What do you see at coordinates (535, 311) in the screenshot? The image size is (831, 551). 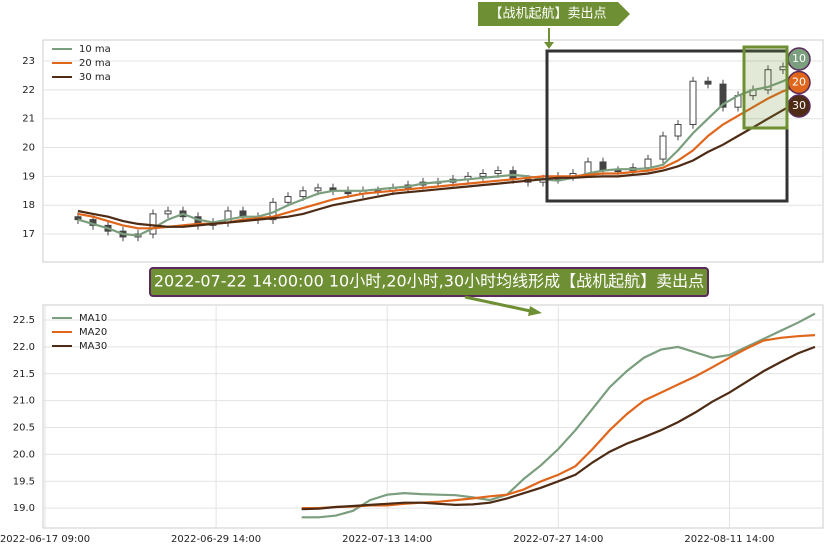 I see `banner-arrow-head` at bounding box center [535, 311].